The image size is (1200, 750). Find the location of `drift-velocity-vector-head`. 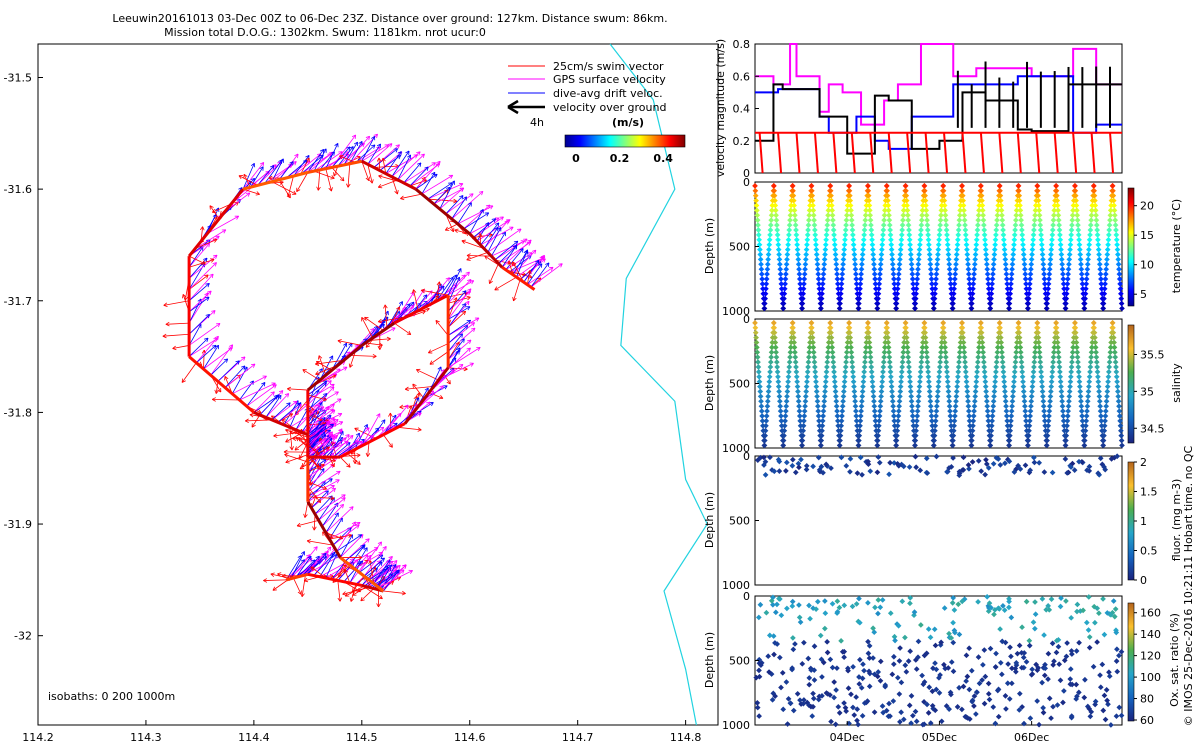

drift-velocity-vector-head is located at coordinates (261, 168).